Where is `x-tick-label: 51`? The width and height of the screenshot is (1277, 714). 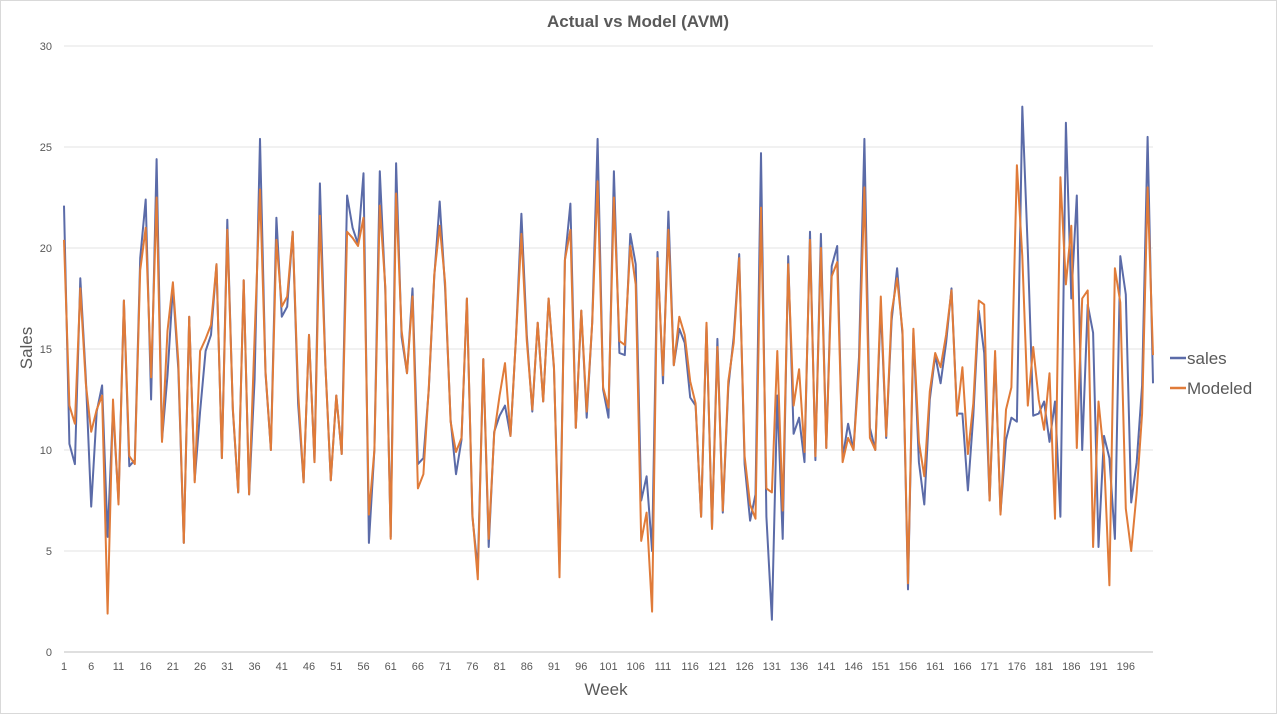 x-tick-label: 51 is located at coordinates (336, 667).